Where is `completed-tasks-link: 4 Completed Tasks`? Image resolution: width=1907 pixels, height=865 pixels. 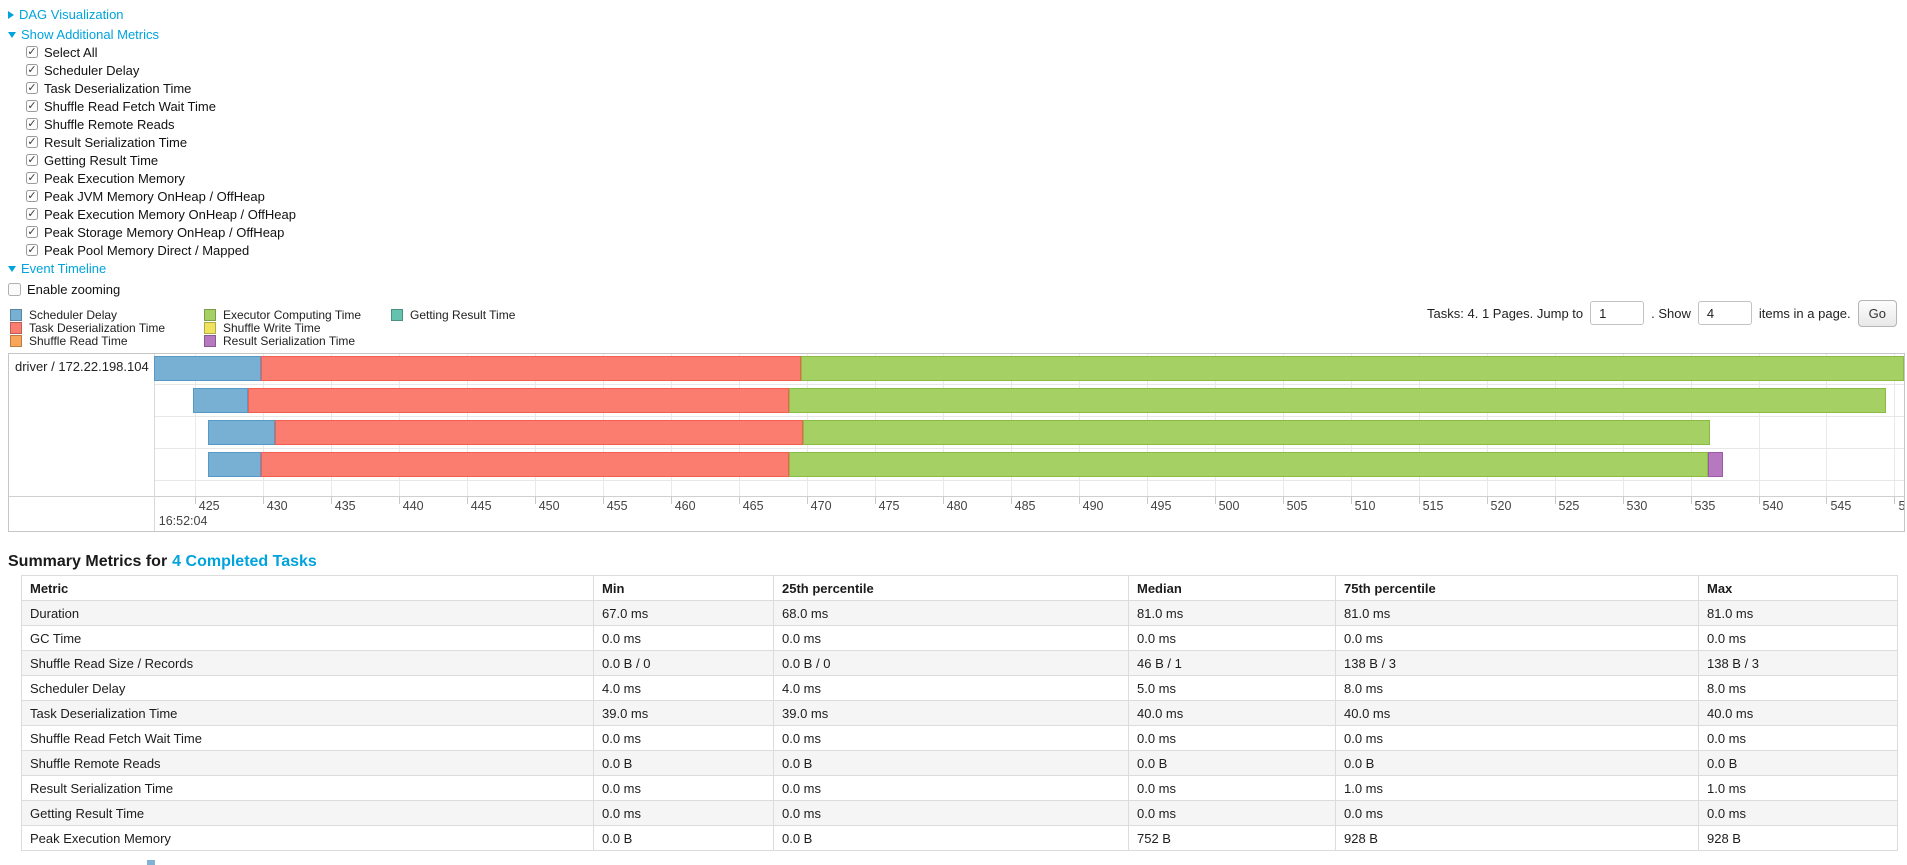
completed-tasks-link: 4 Completed Tasks is located at coordinates (244, 561).